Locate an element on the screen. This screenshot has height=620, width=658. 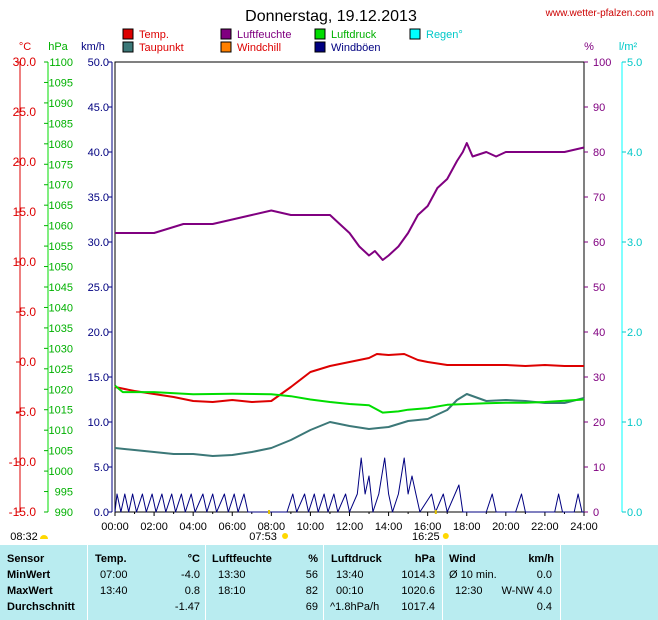
wind-tick-label: 10.0 is located at coordinates (98, 423).